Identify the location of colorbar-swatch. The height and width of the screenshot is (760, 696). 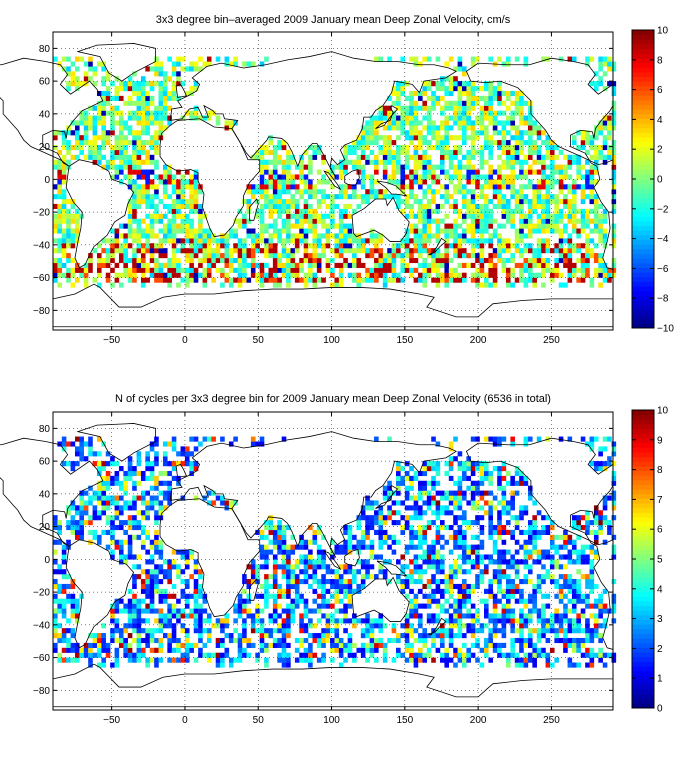
(643, 102).